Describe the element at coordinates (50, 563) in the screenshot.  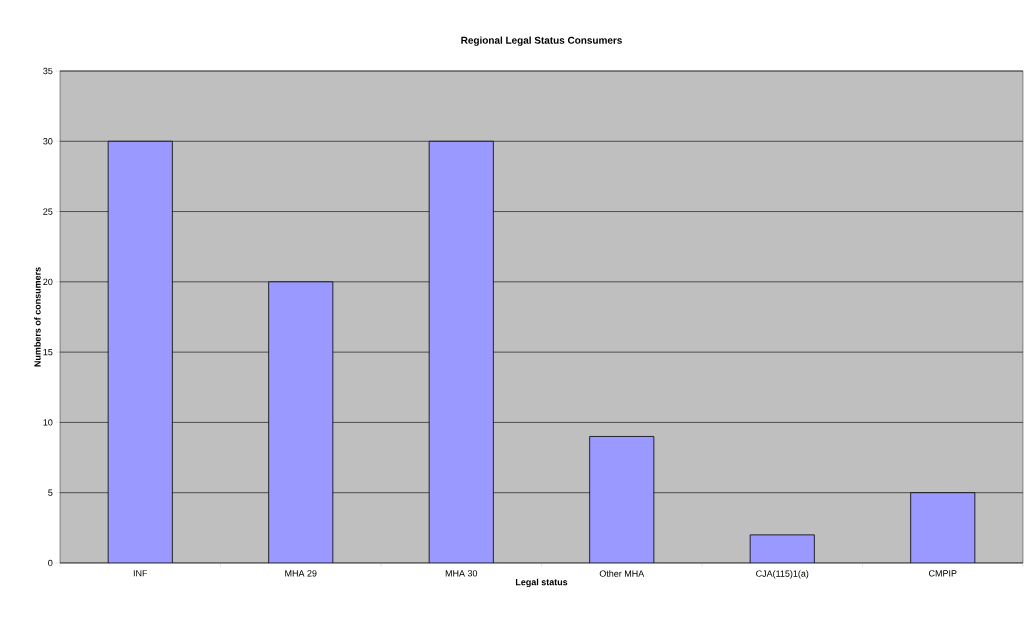
I see `y-tick-label: 0` at that location.